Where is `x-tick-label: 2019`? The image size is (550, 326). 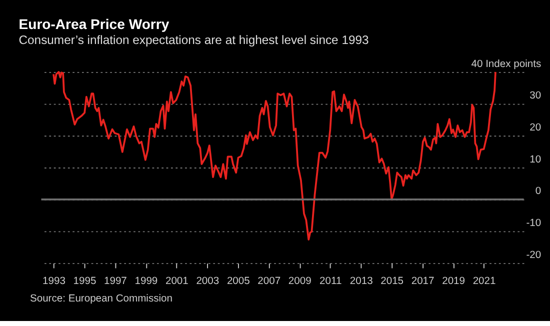
x-tick-label: 2019 is located at coordinates (454, 282).